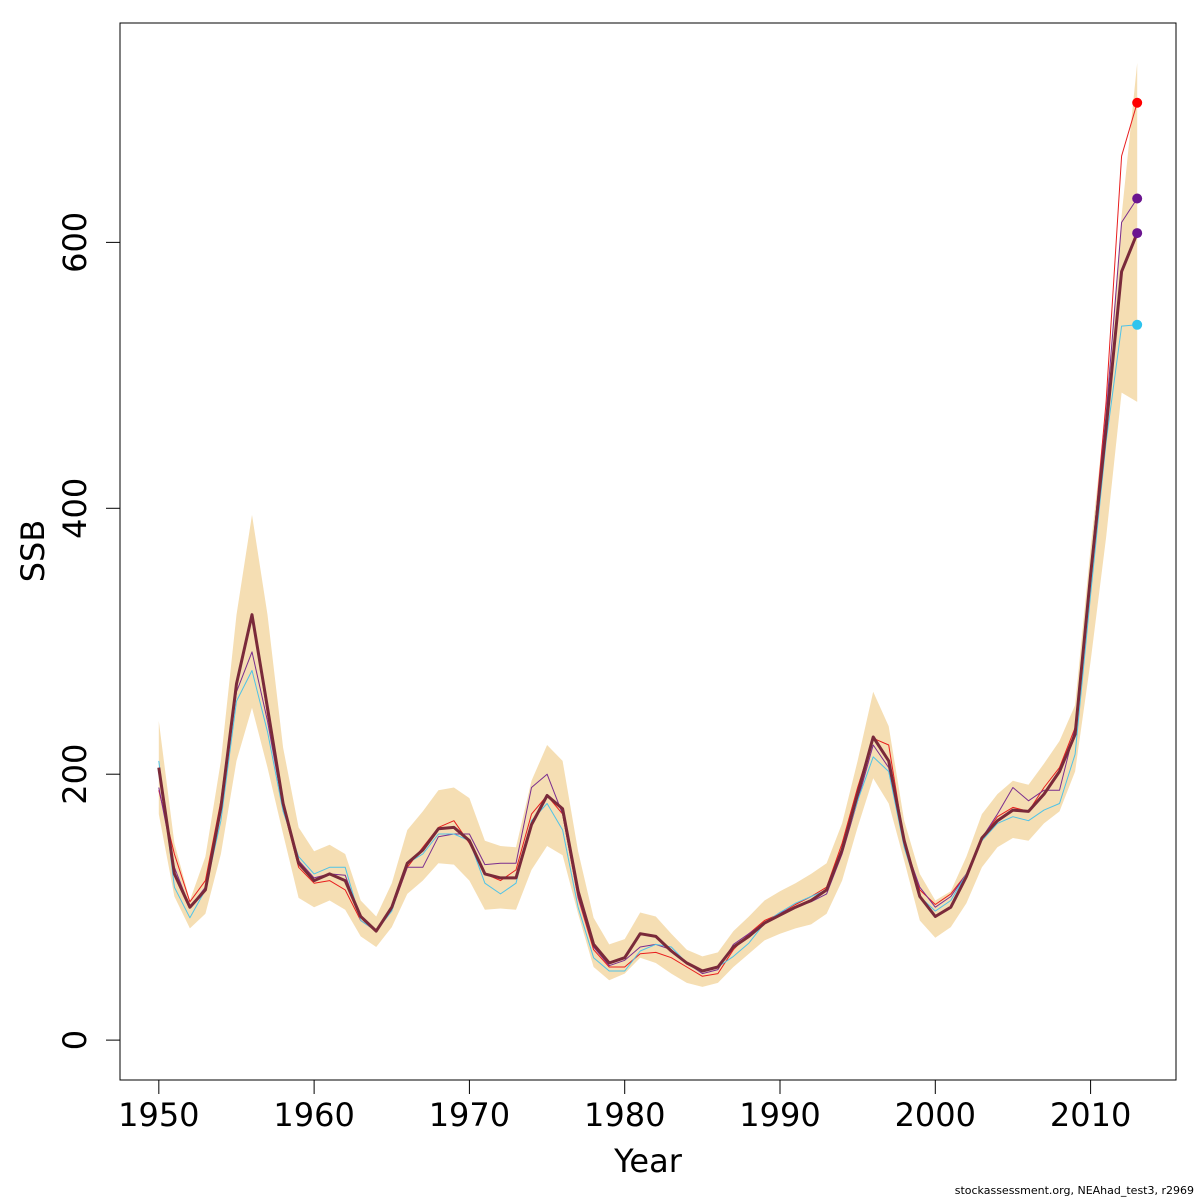  I want to click on x-tick-label: 1950, so click(158, 1115).